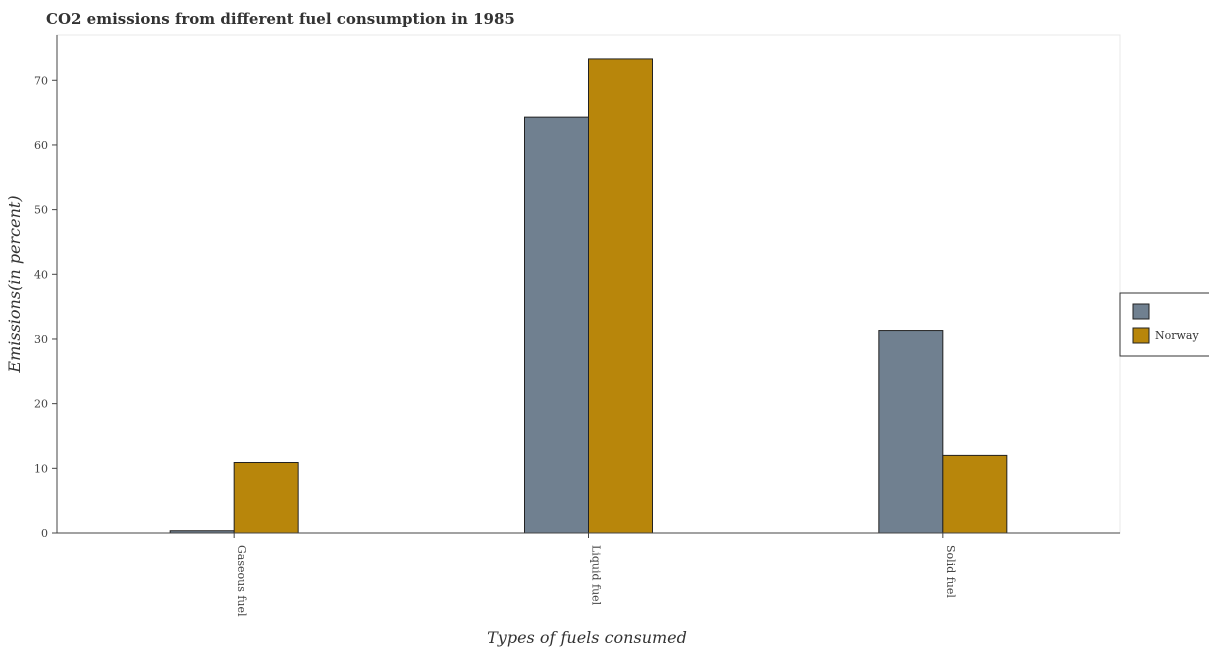 The image size is (1209, 650). I want to click on bar-series-2-gaseous-fuel, so click(266, 498).